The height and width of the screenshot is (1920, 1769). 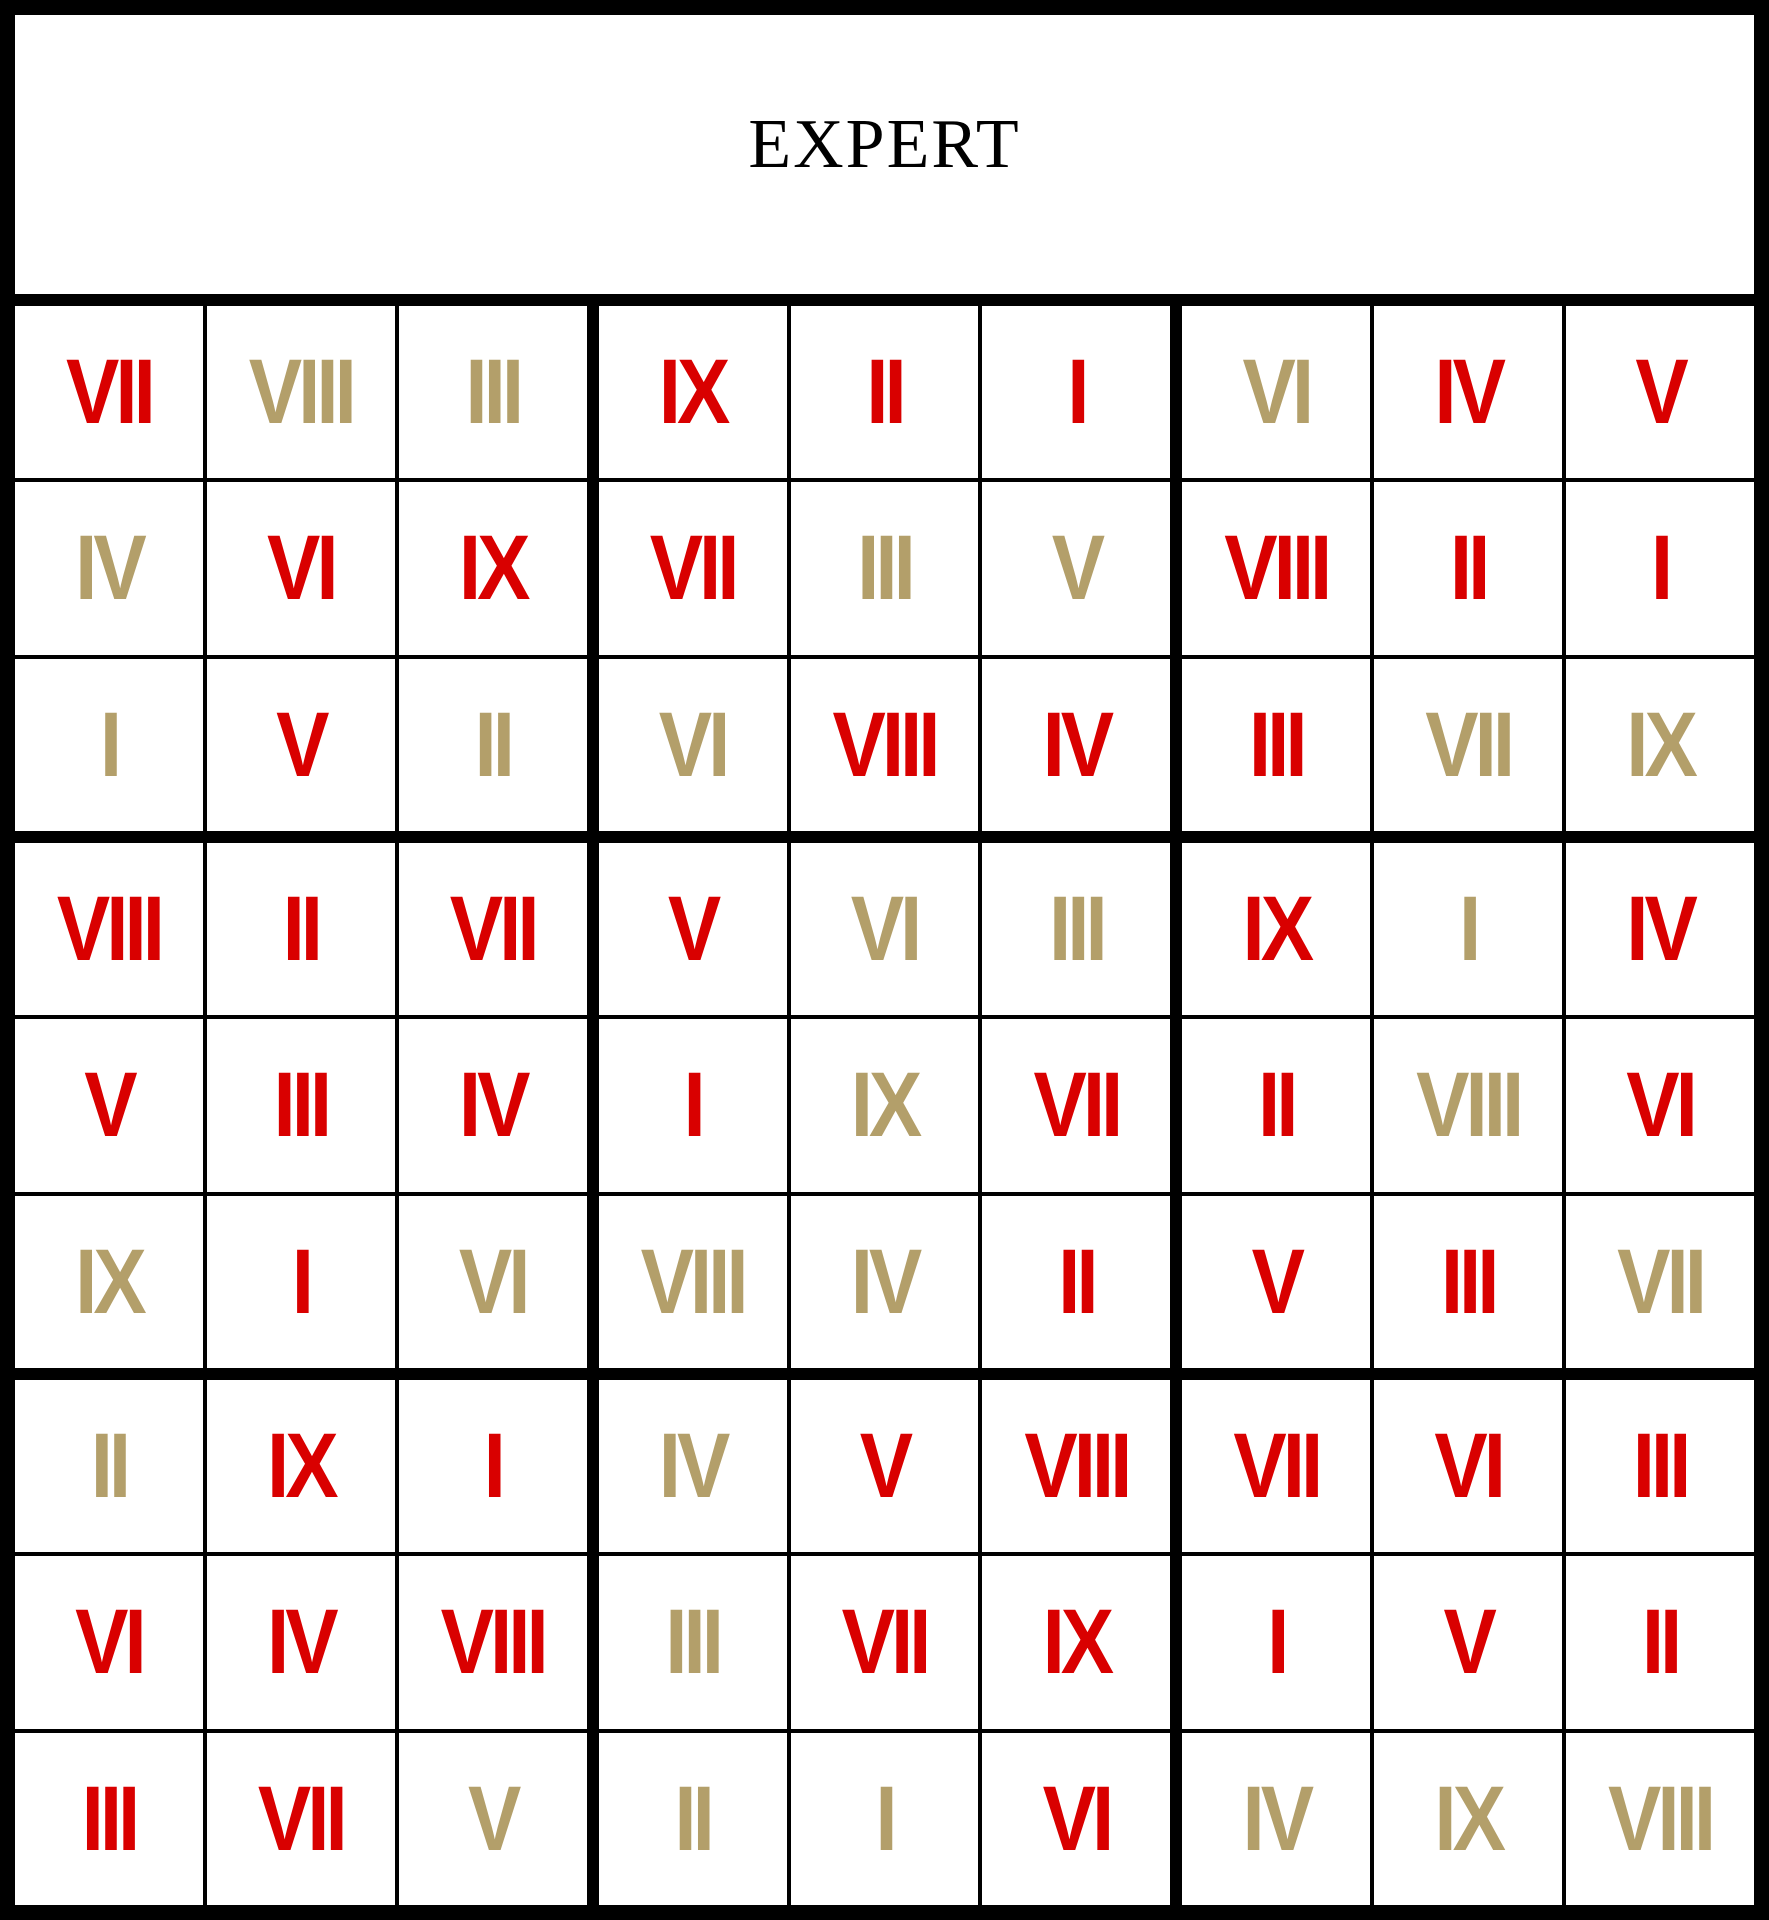 I want to click on cell-r4-c9: IV, so click(x=1660, y=929).